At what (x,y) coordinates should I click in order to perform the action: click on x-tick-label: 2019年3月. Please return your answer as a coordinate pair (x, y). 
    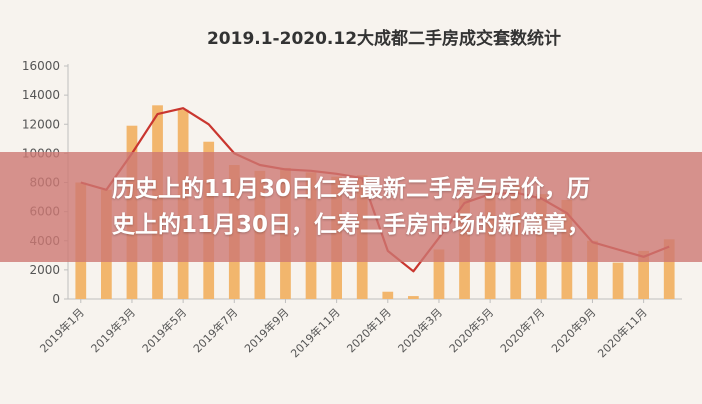
    Looking at the image, I should click on (113, 330).